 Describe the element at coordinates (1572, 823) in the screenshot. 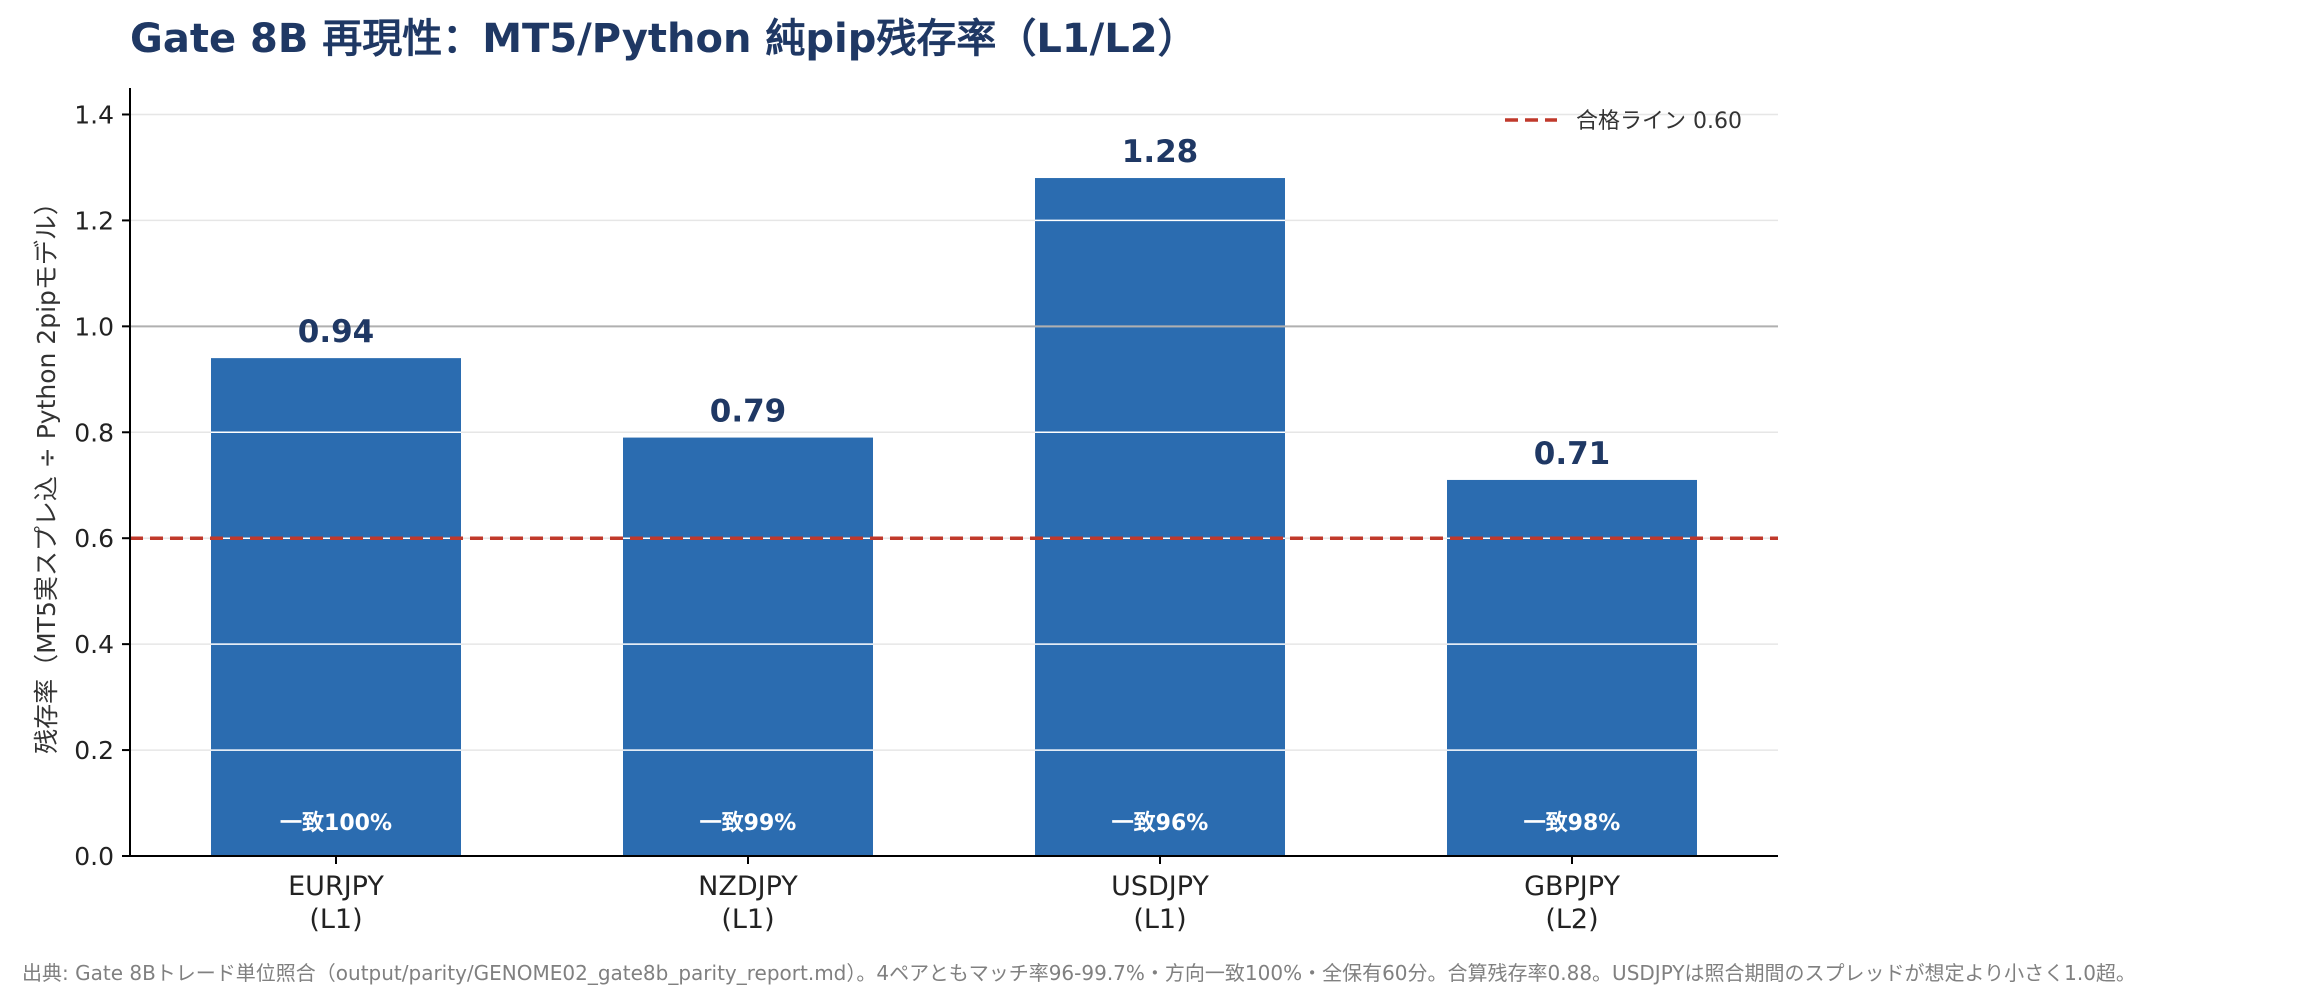

I see `match-rate-label-gbpjpy: 一致98%` at that location.